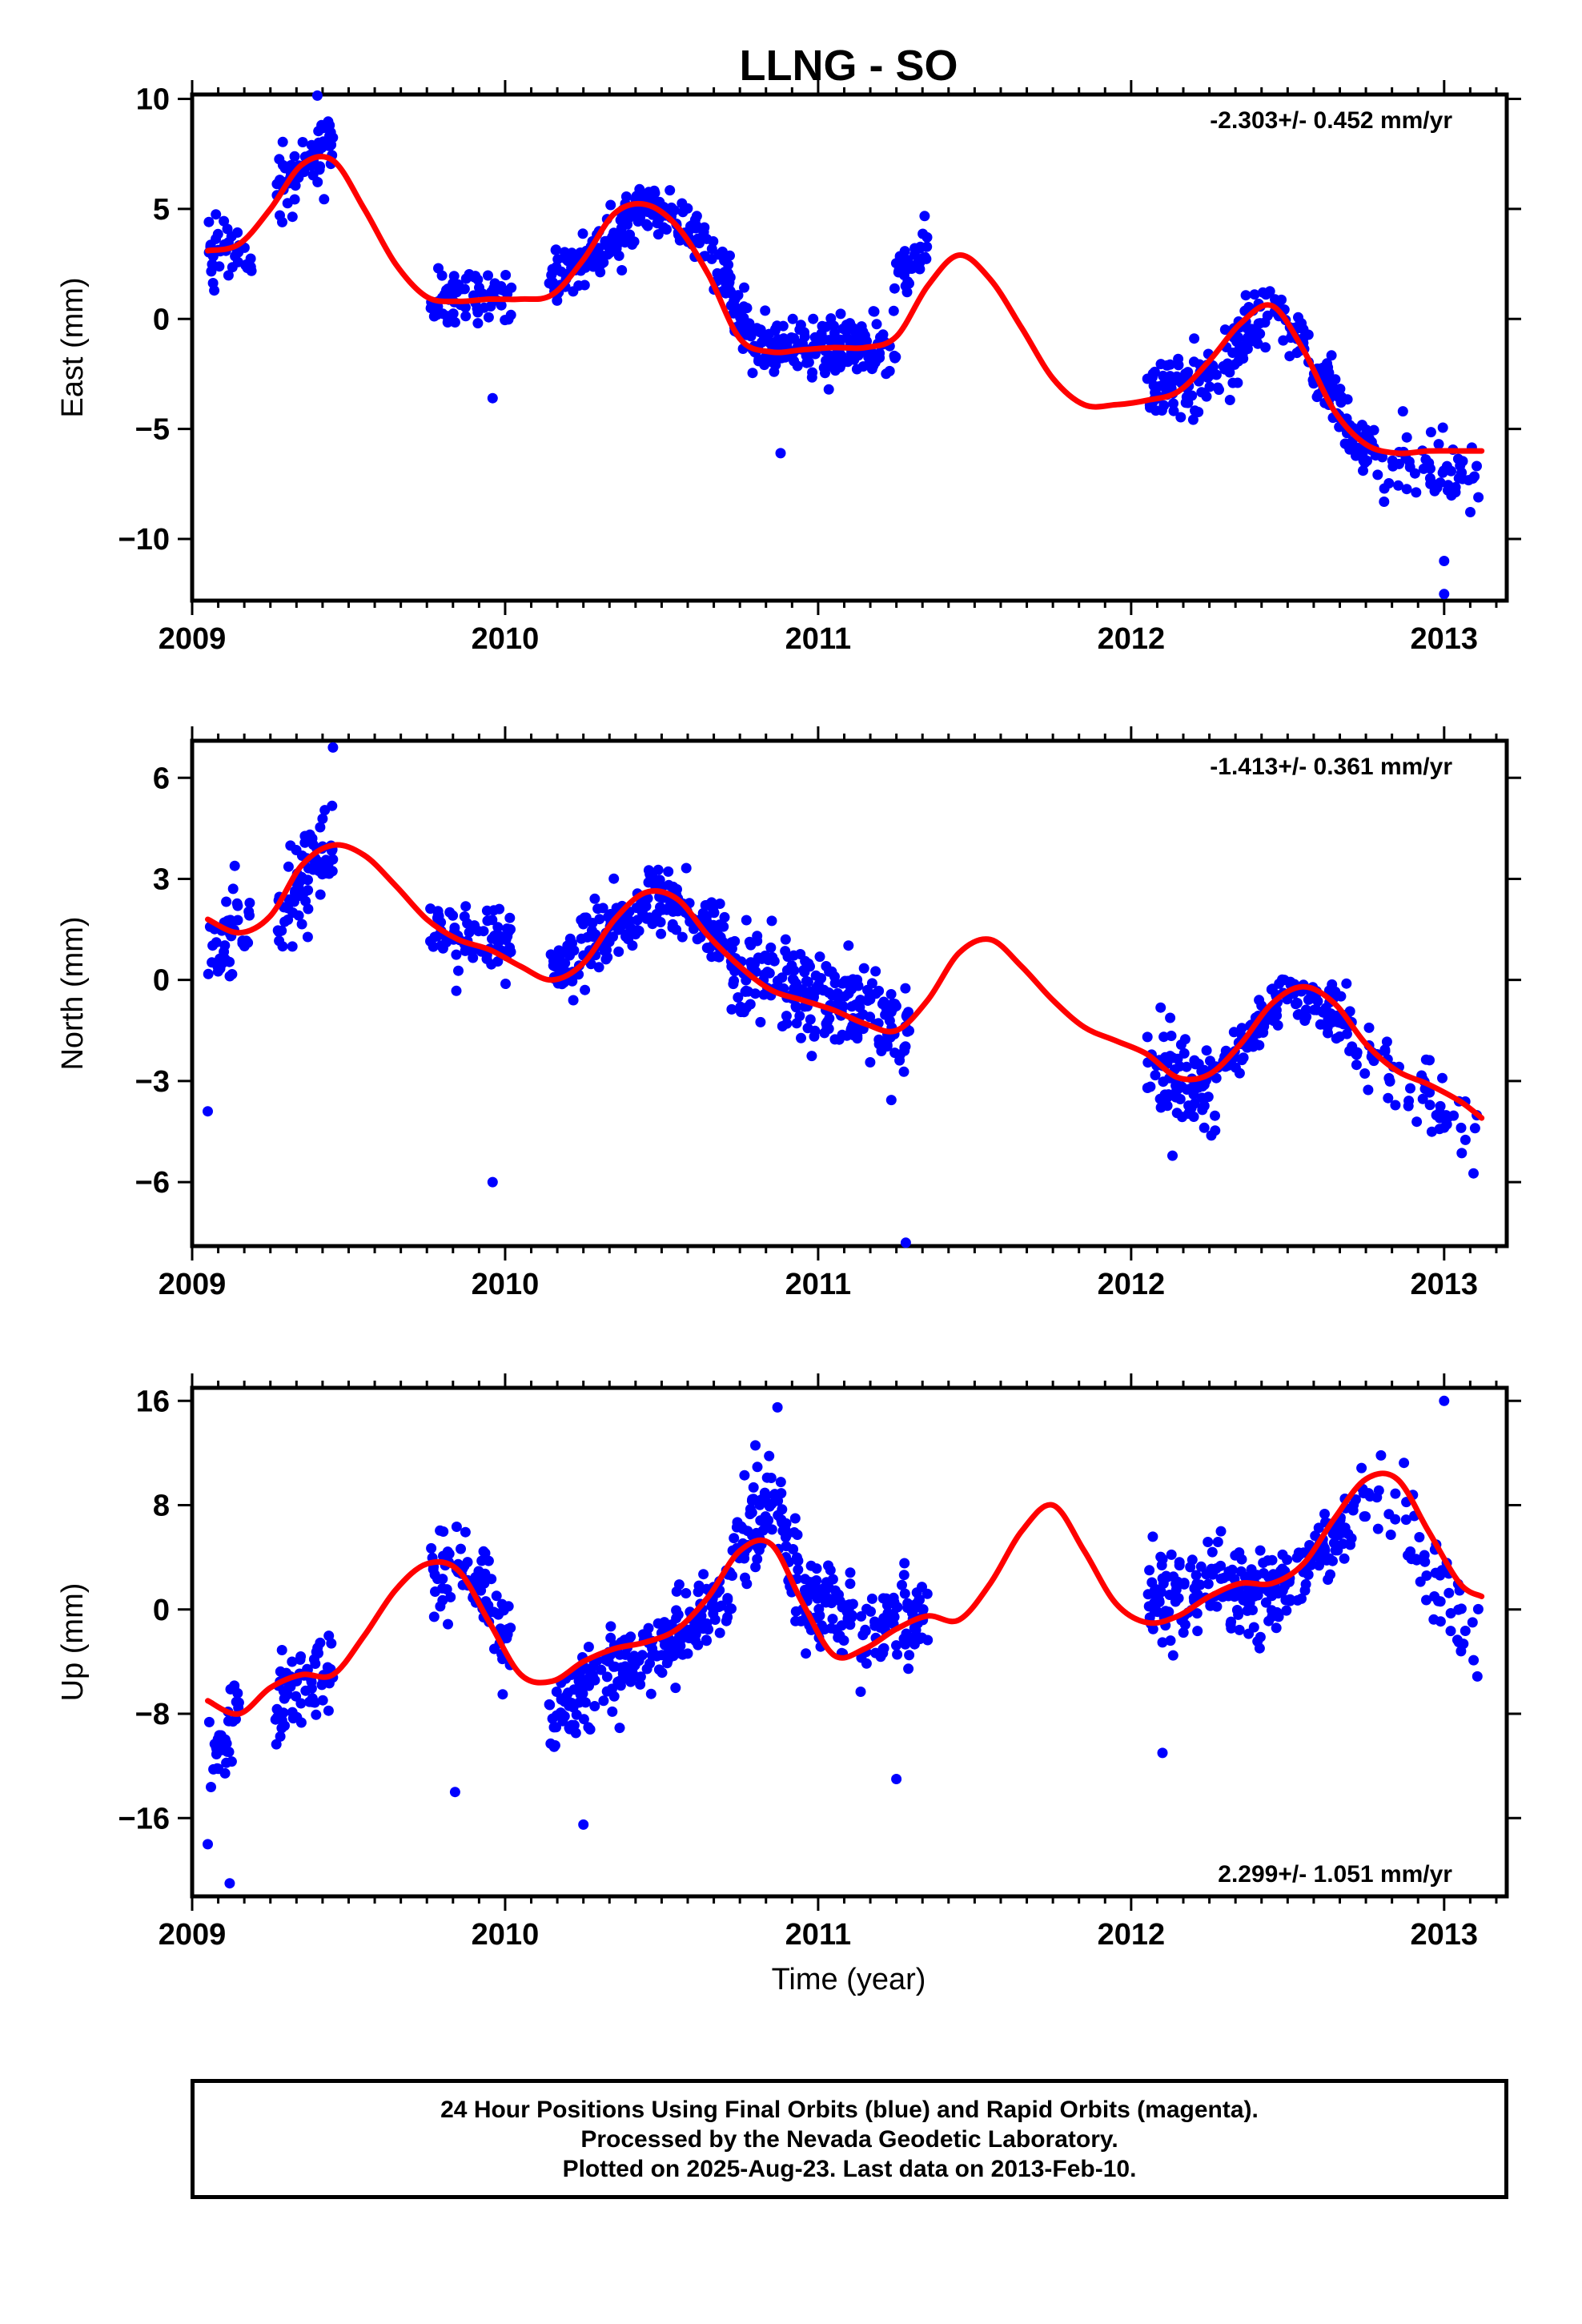 The height and width of the screenshot is (2324, 1582). Describe the element at coordinates (161, 981) in the screenshot. I see `y-tick-label: 0` at that location.